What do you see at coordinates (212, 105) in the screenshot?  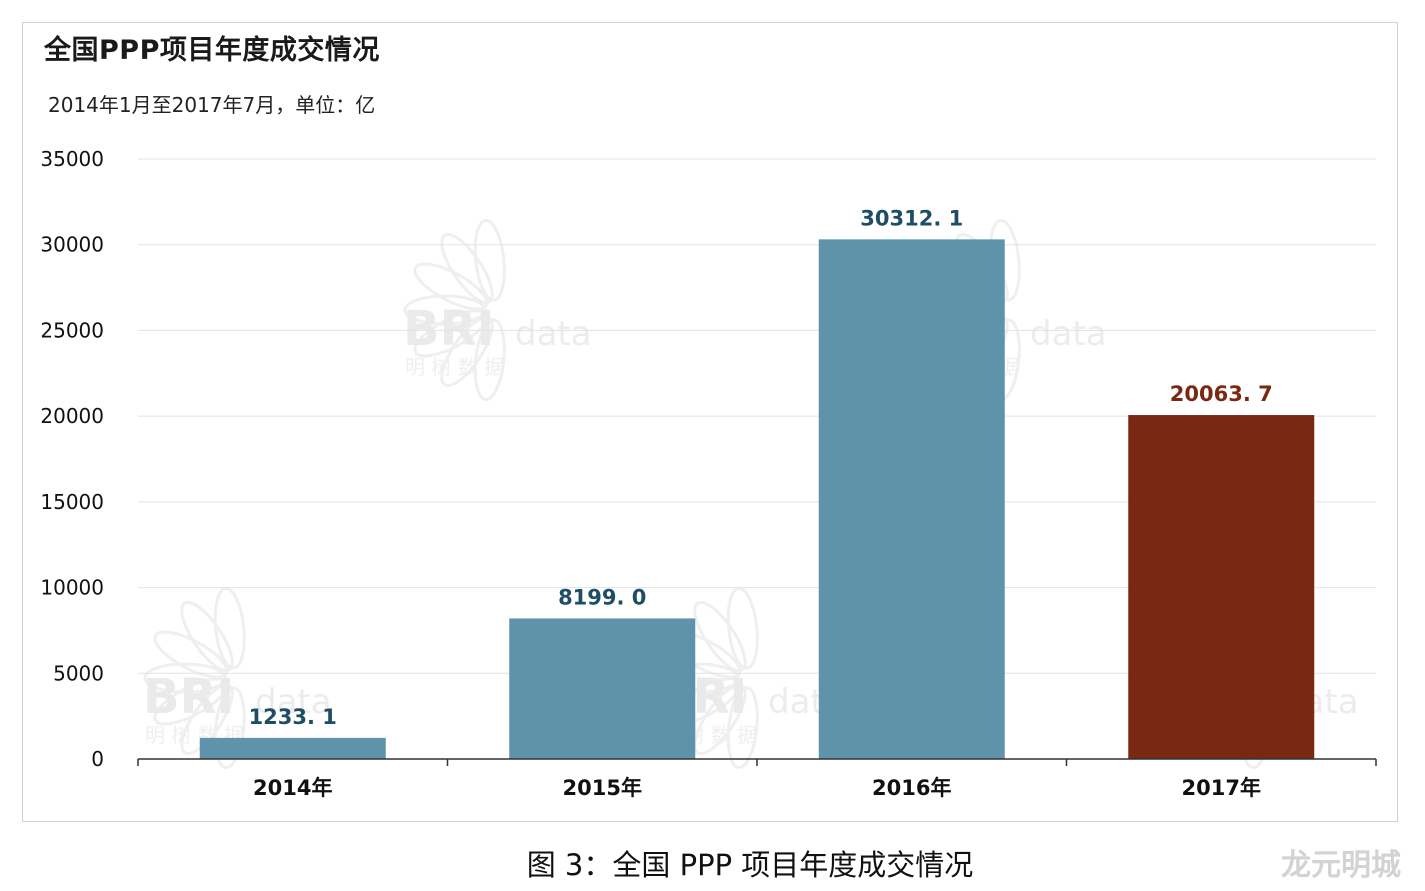 I see `chart-subtitle: 2014年1月至2017年7月，单位：亿` at bounding box center [212, 105].